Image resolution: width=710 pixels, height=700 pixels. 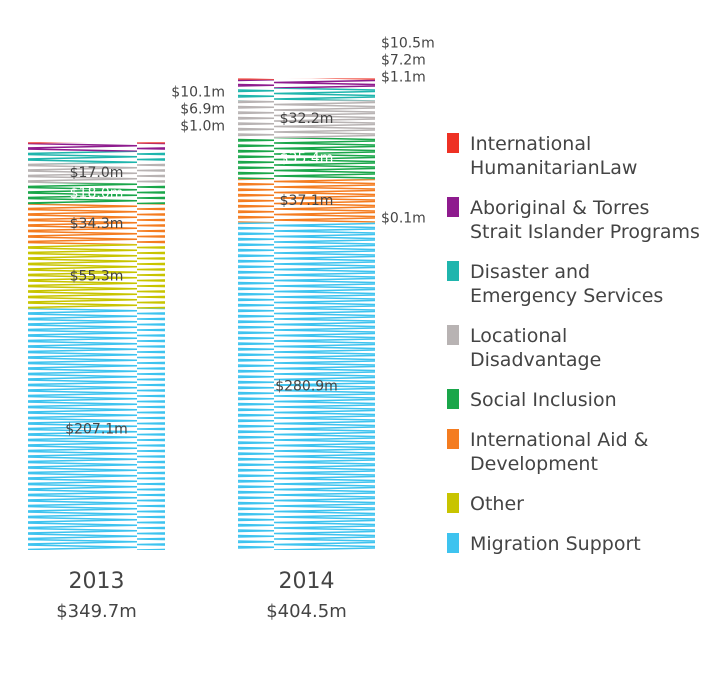 I want to click on legend-label: Migration Support, so click(x=555, y=544).